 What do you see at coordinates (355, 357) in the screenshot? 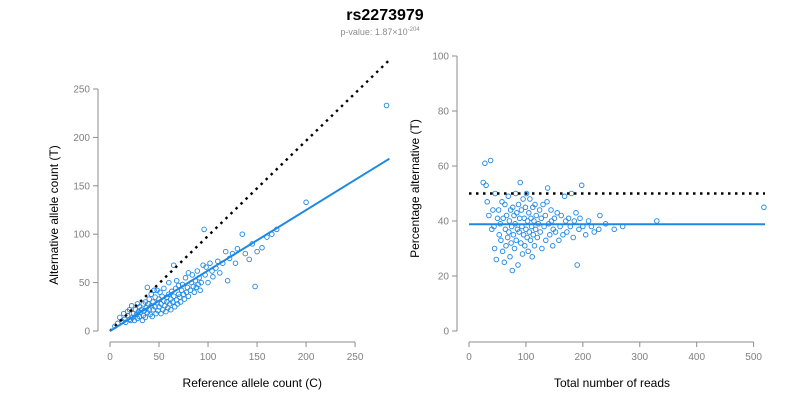
I see `x-tick-label: 250` at bounding box center [355, 357].